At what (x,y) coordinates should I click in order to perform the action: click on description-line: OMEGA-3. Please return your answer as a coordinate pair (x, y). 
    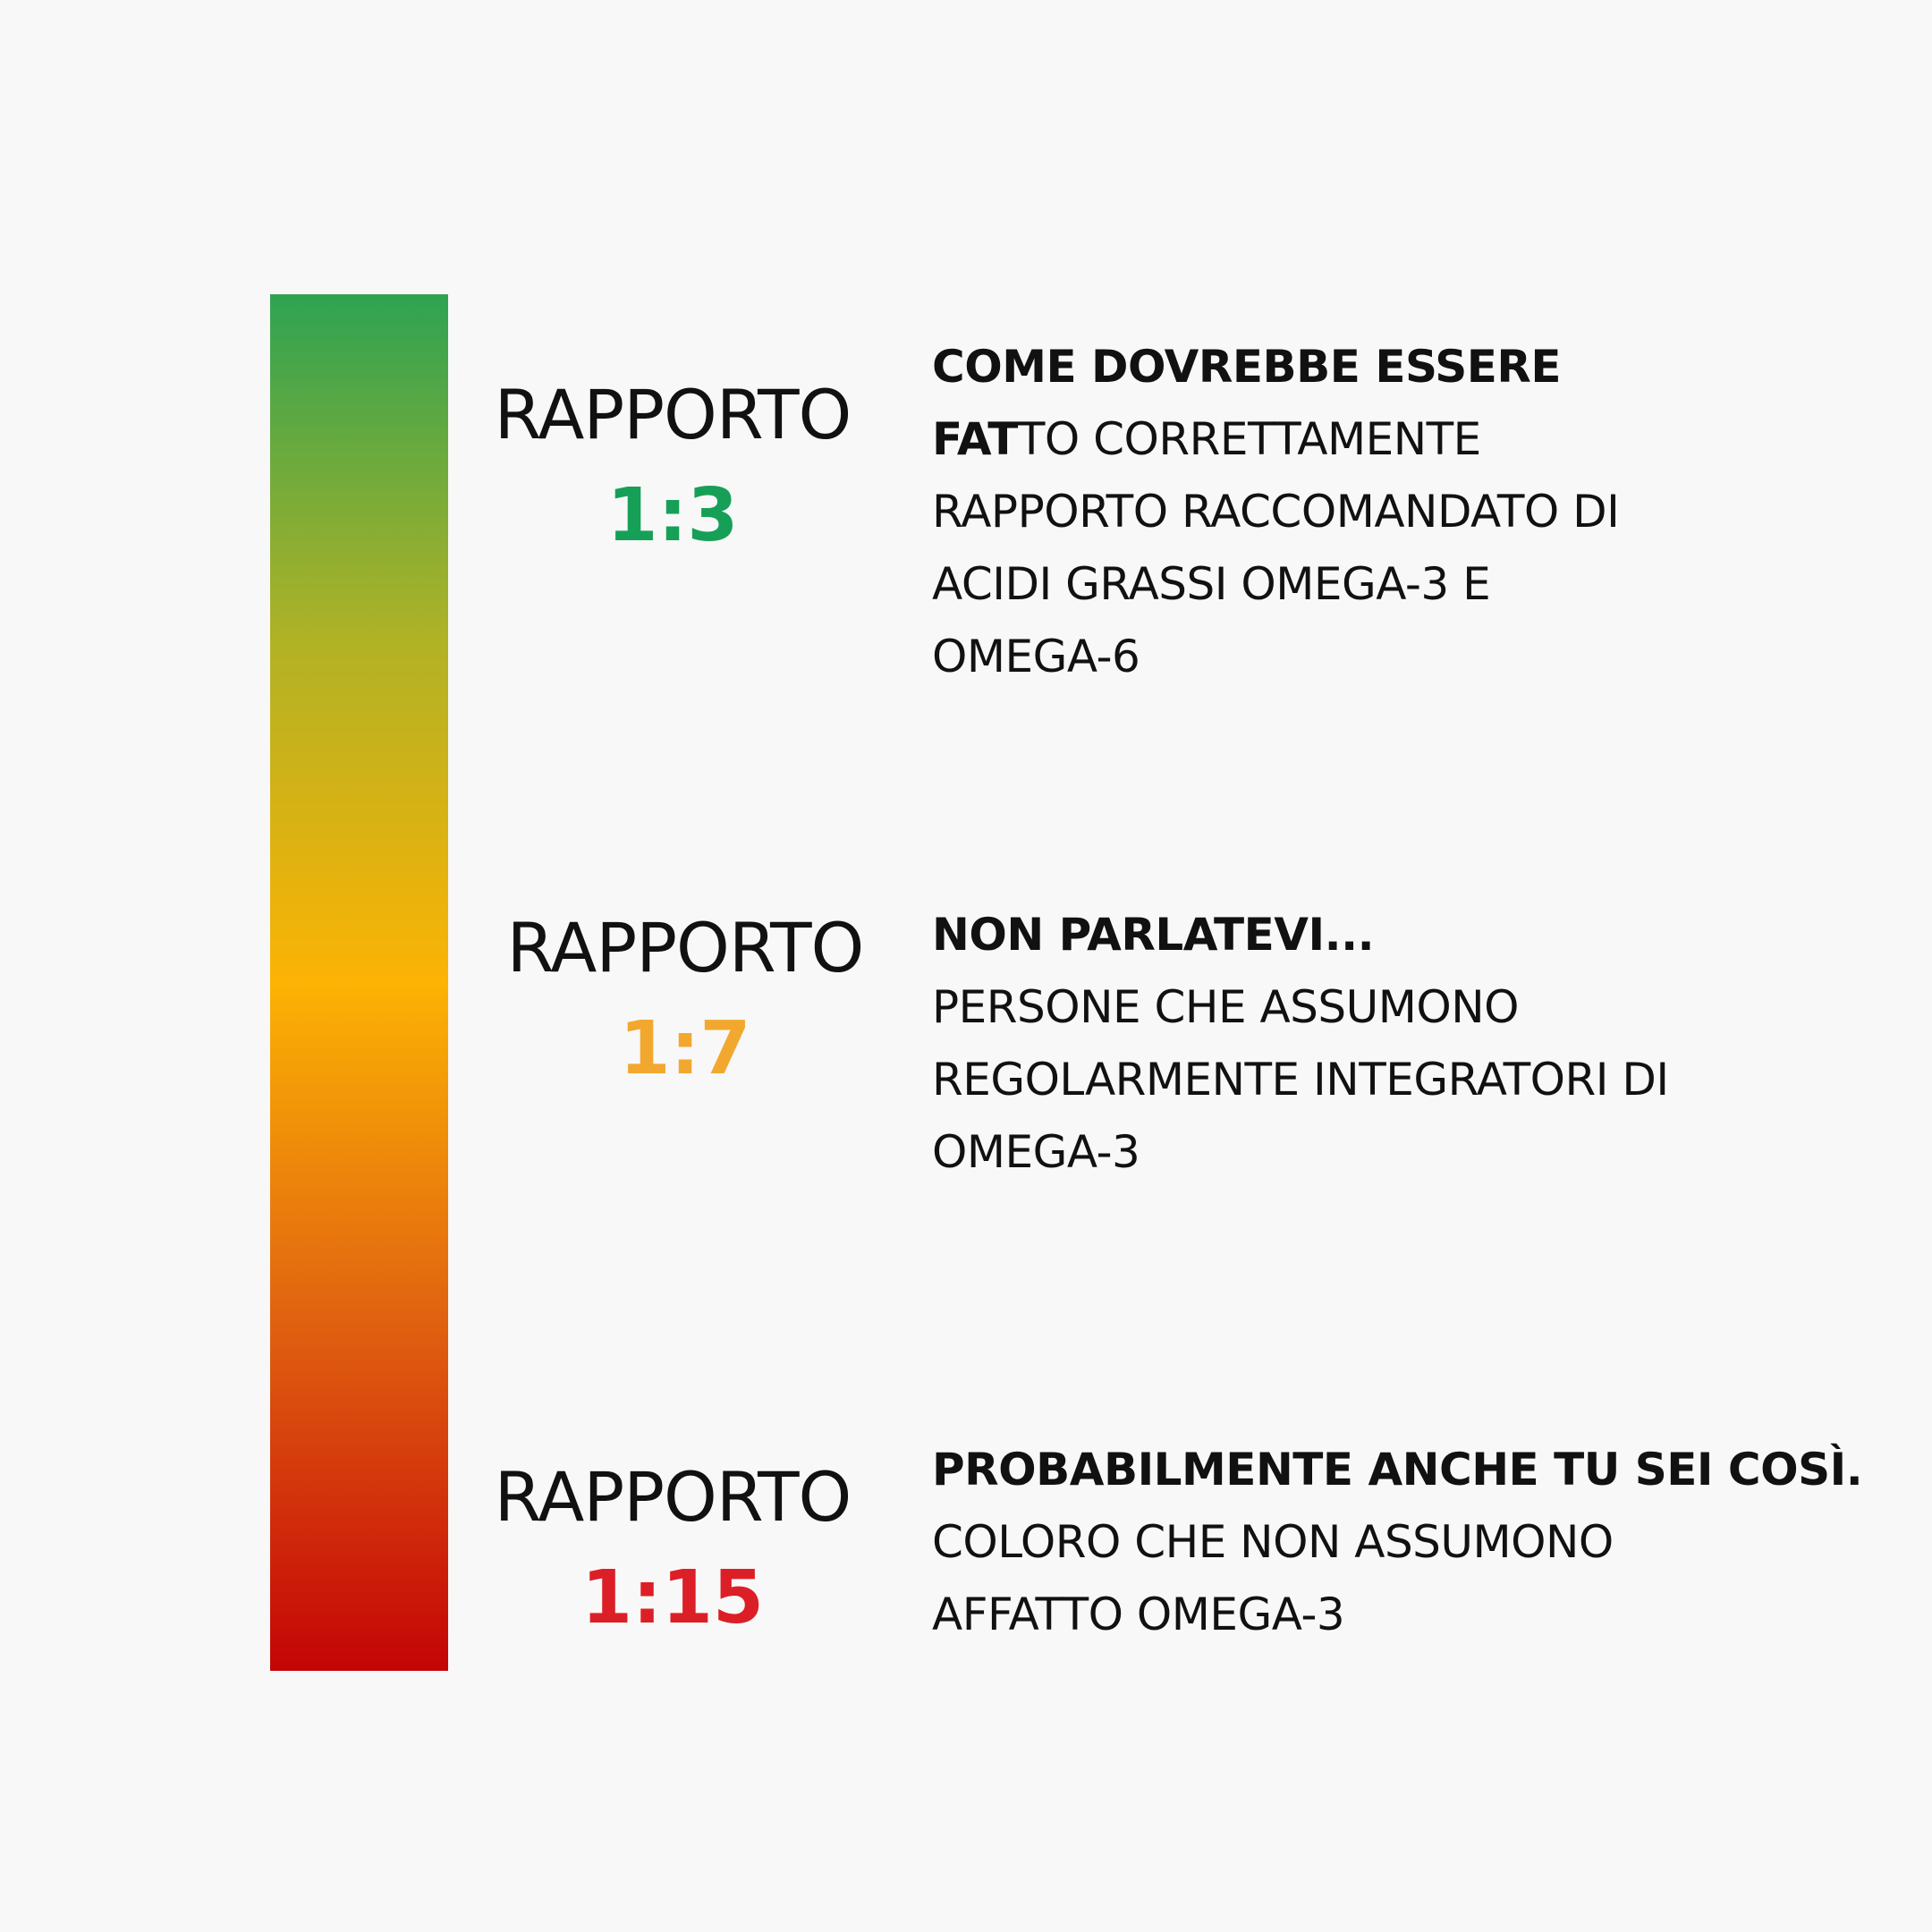
    Looking at the image, I should click on (1036, 1152).